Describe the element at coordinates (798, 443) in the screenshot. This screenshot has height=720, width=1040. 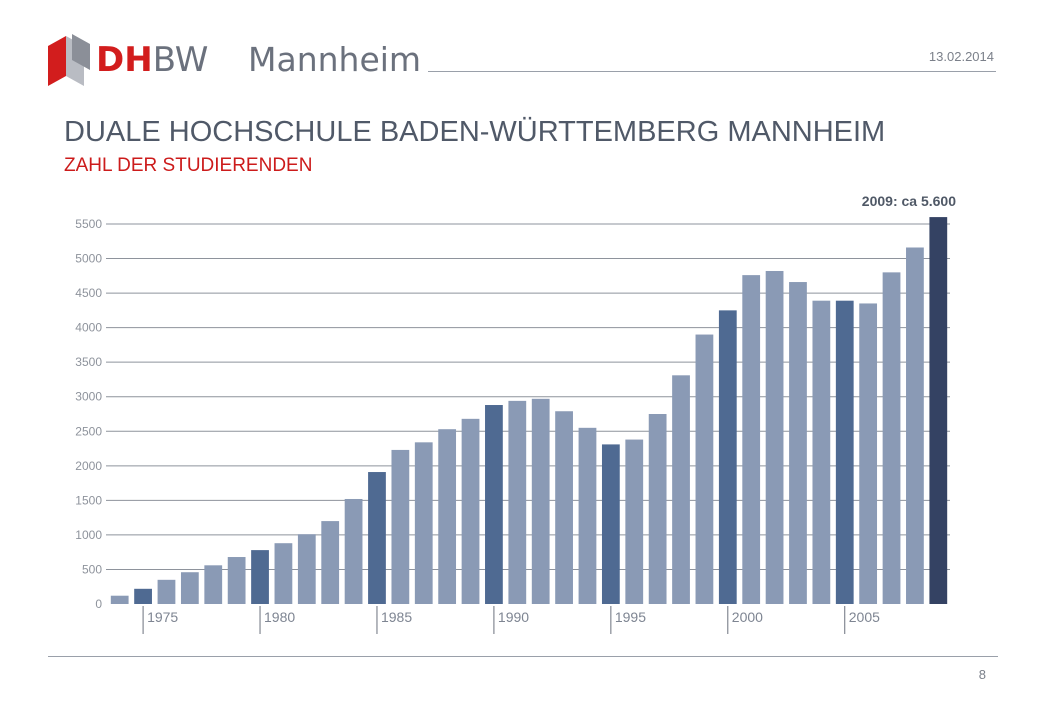
I see `bar-2003` at that location.